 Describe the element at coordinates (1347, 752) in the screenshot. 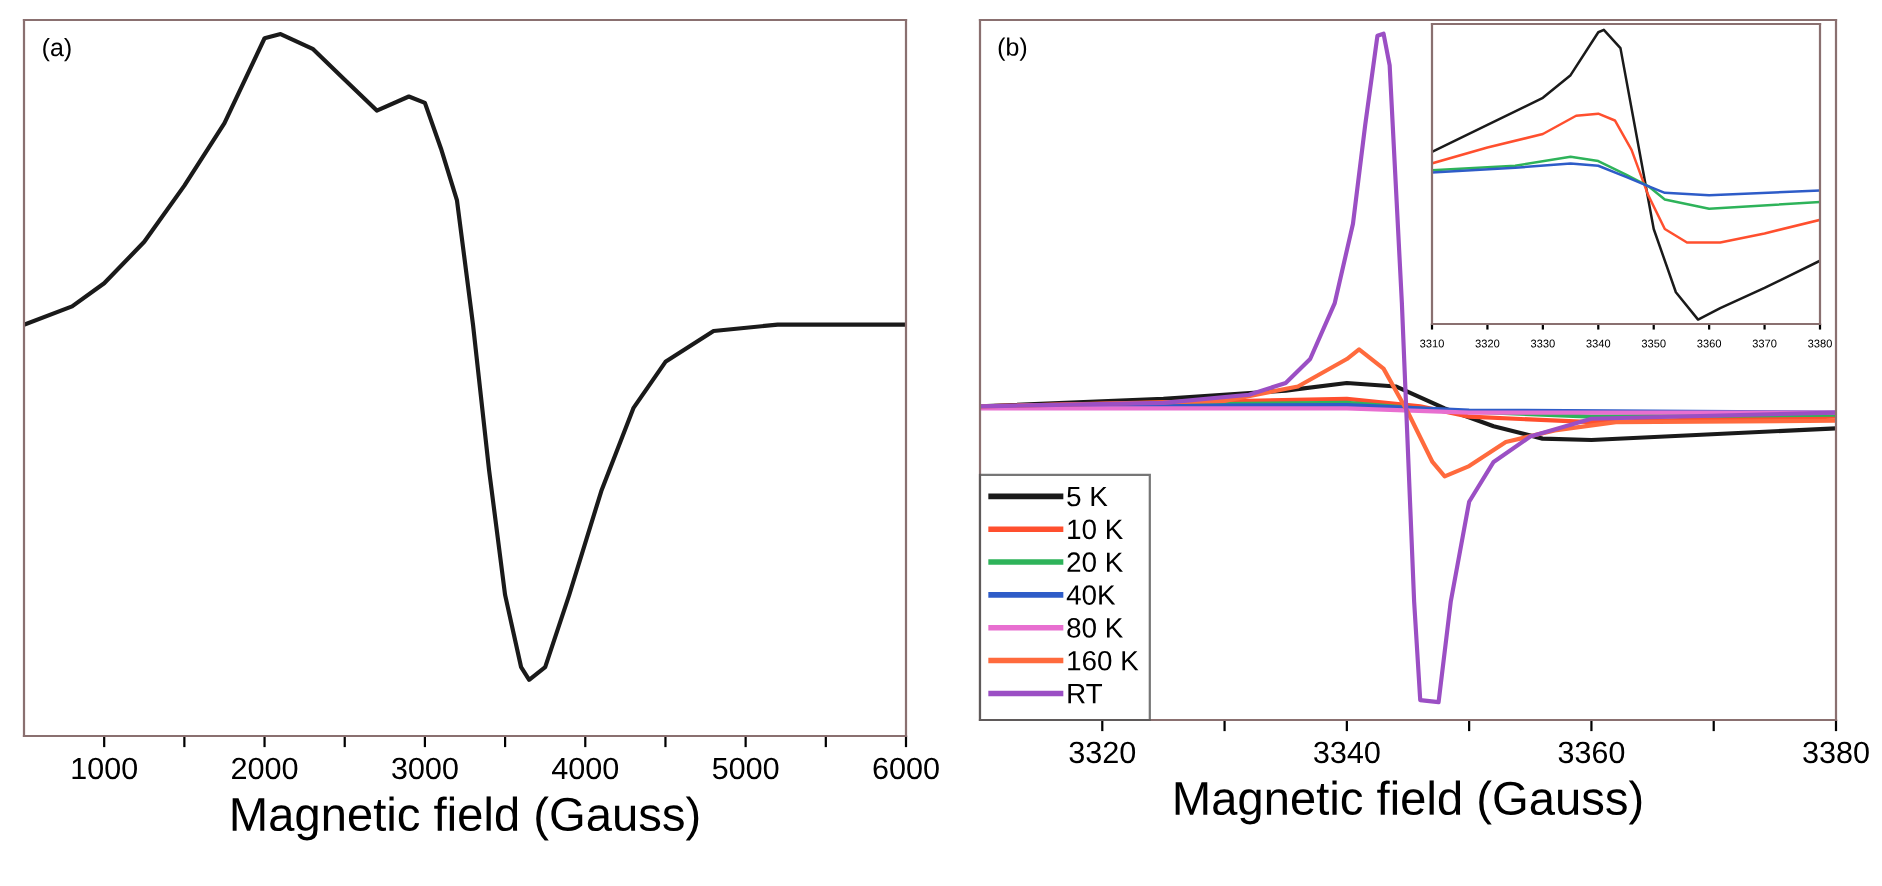

I see `x-tick-label: 3340` at that location.